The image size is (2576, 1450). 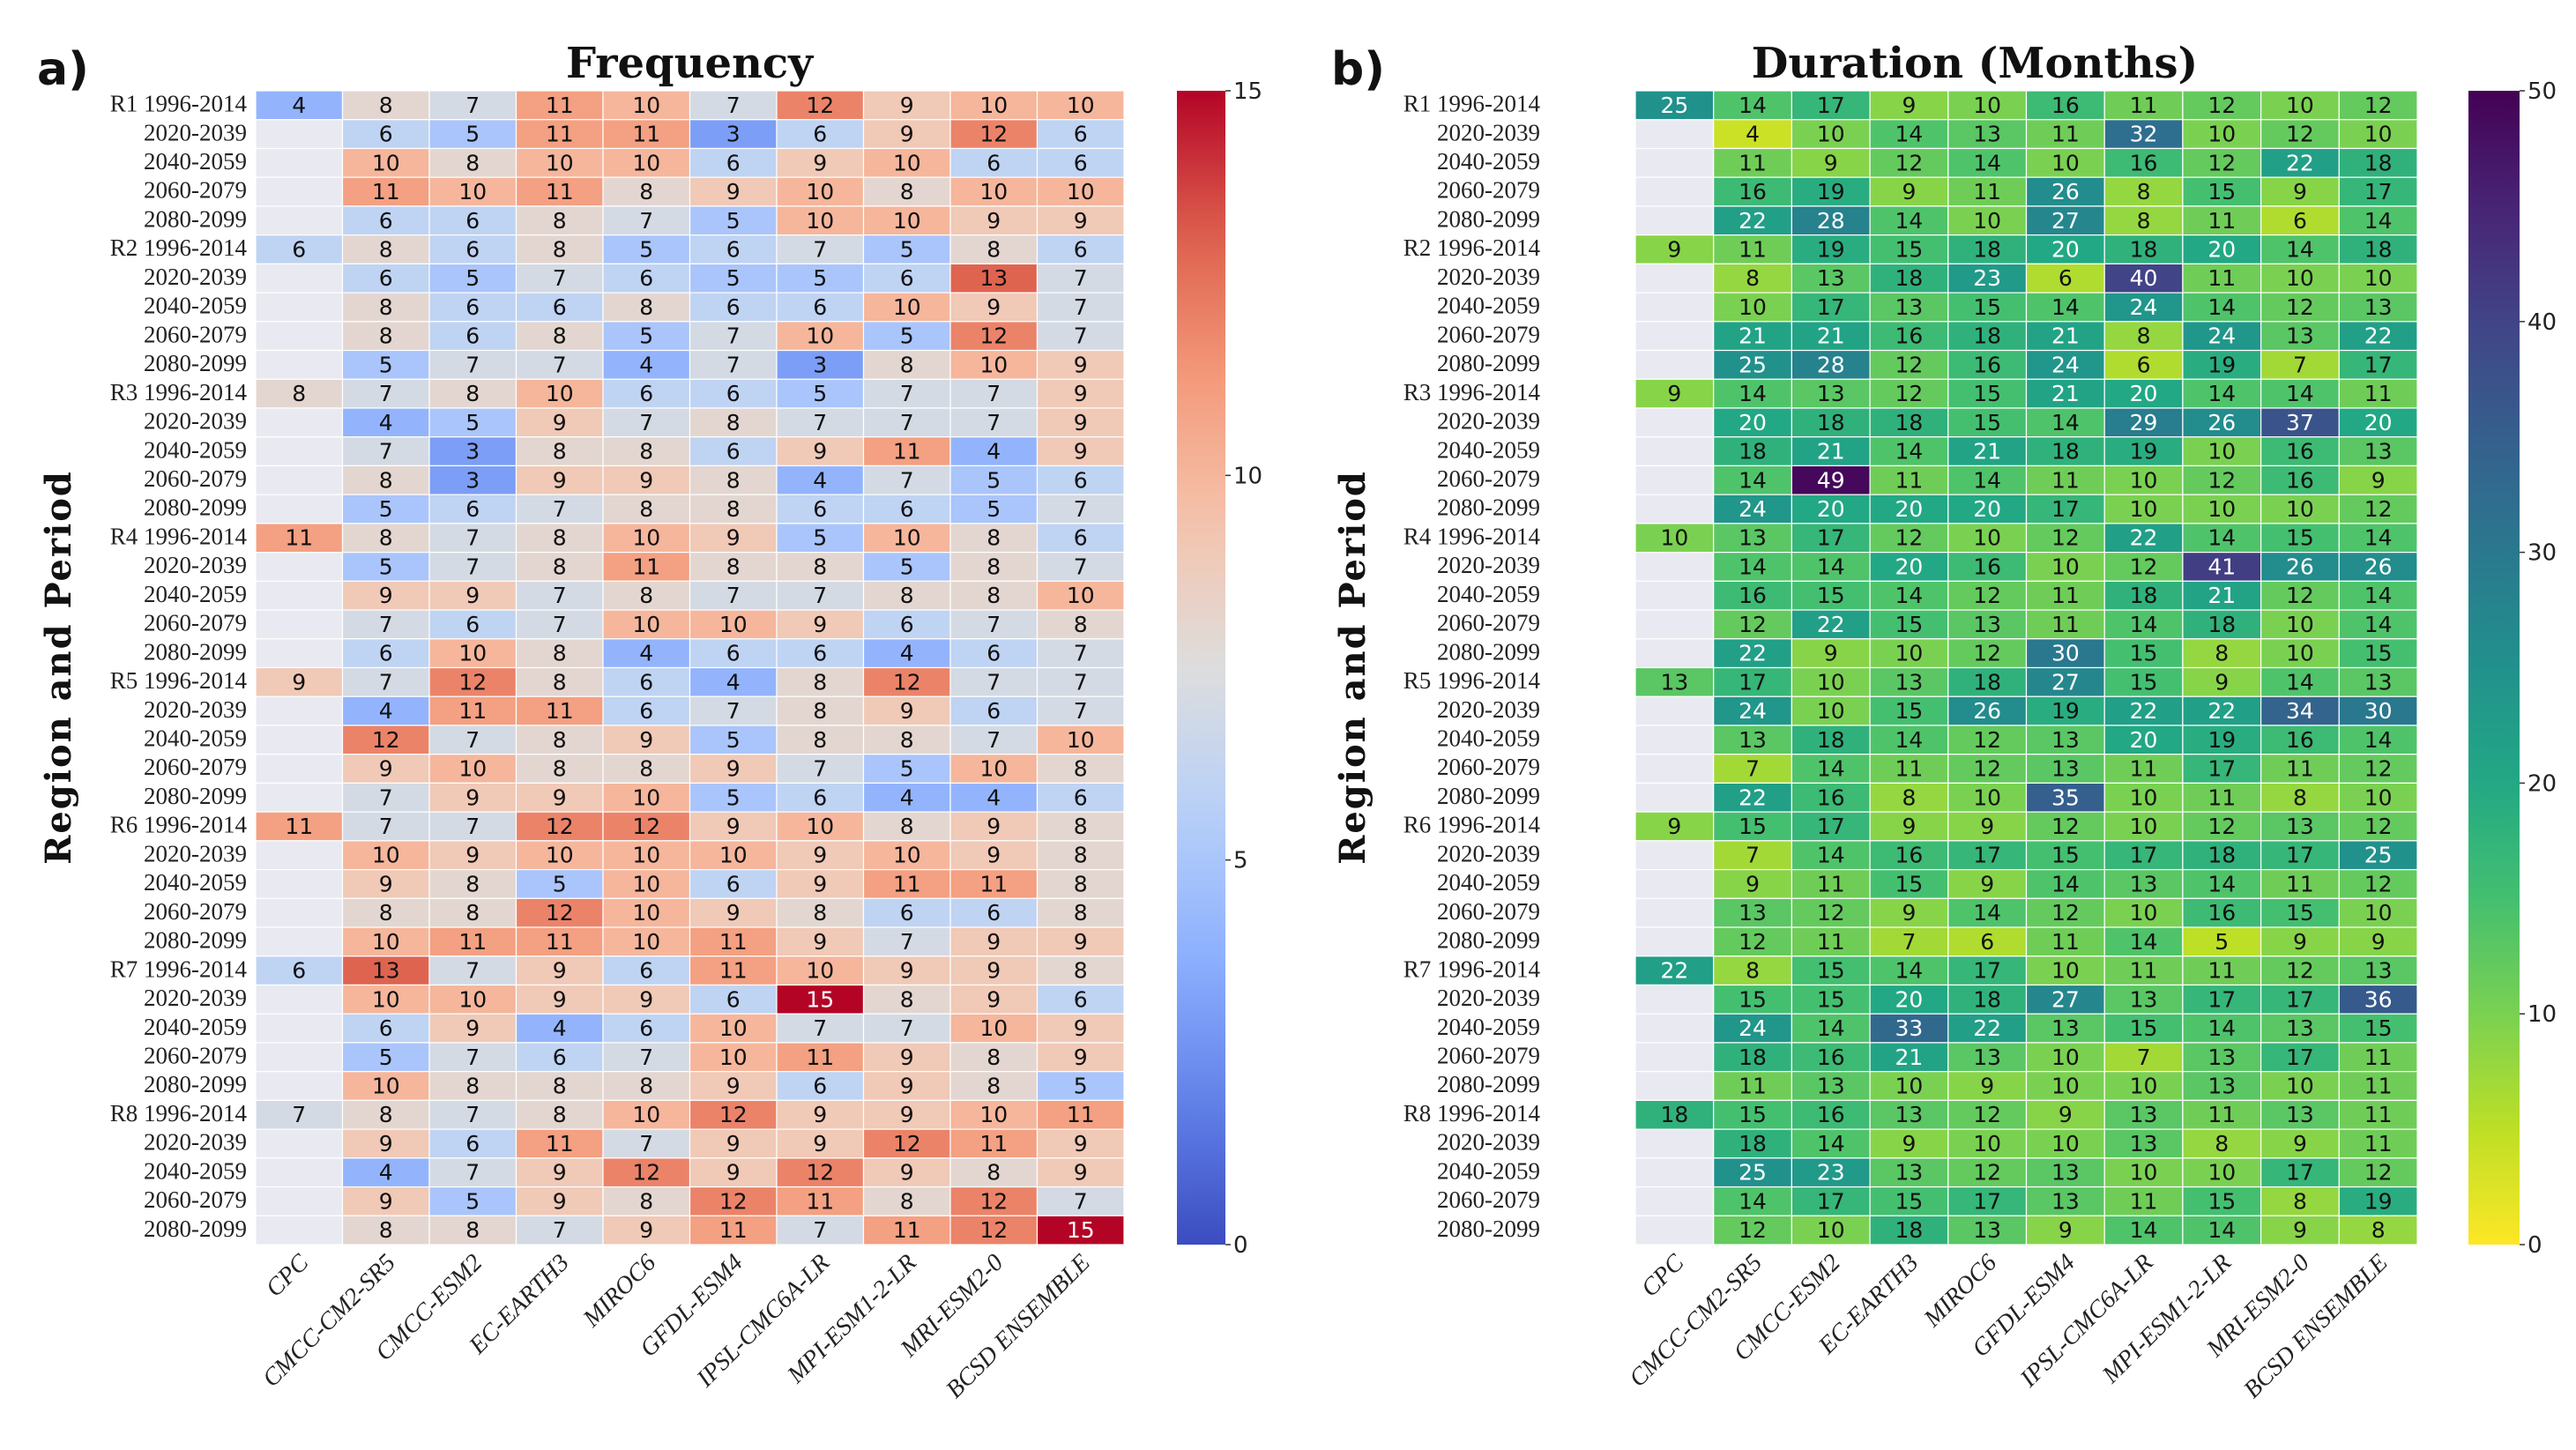 I want to click on duration-cell-value: 12, so click(x=2300, y=134).